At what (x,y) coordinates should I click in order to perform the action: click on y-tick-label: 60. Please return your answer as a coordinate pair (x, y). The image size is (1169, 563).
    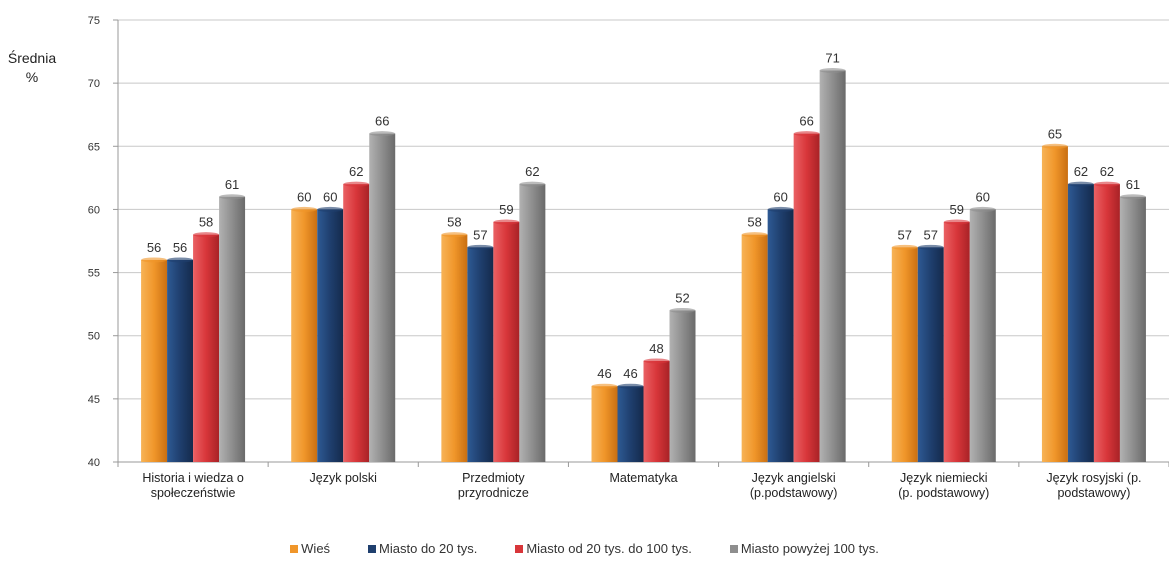
    Looking at the image, I should click on (94, 210).